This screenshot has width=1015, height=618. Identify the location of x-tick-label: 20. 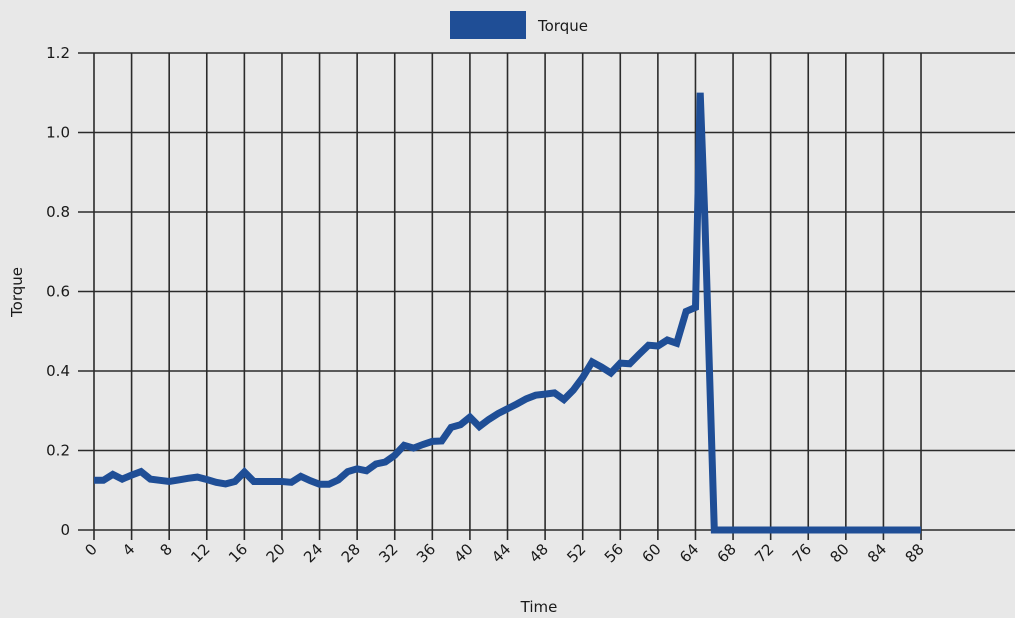
(276, 553).